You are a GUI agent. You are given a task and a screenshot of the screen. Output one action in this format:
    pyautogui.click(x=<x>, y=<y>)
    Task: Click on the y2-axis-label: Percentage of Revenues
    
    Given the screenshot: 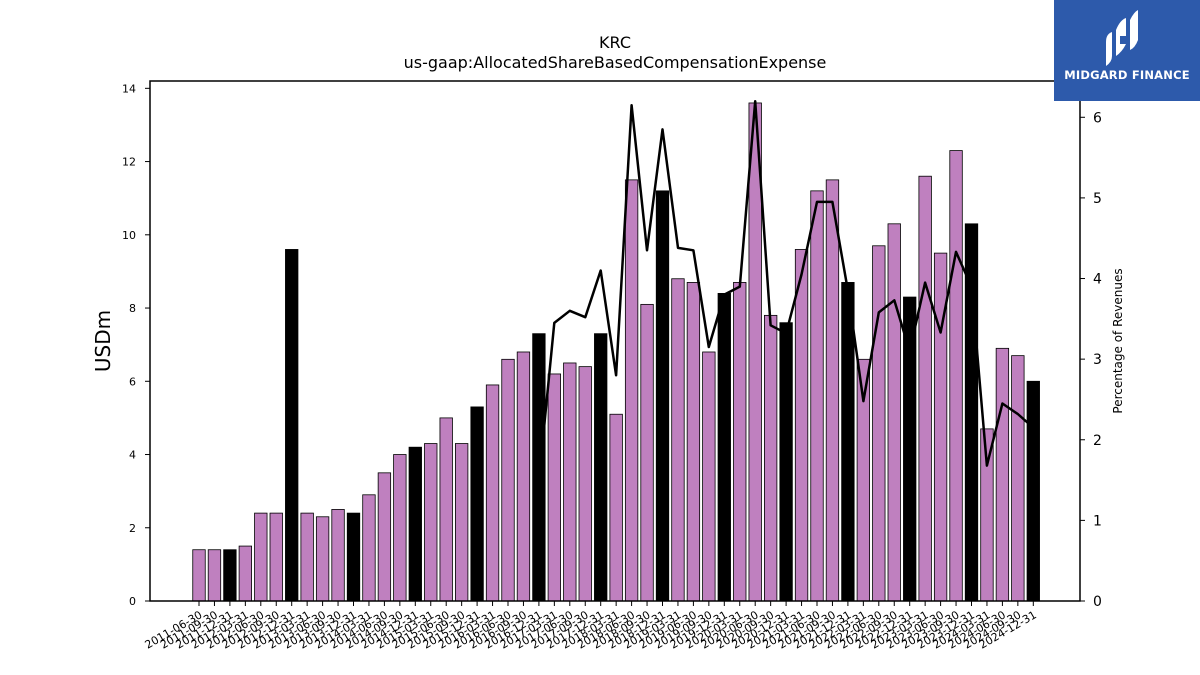 What is the action you would take?
    pyautogui.click(x=1118, y=340)
    